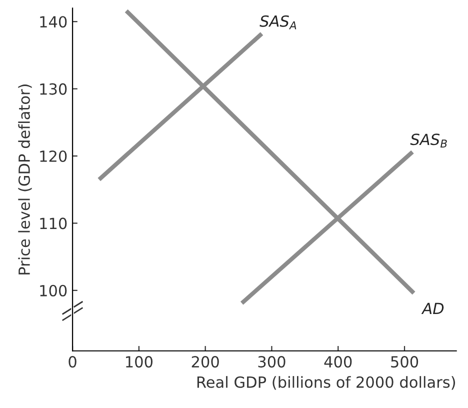  I want to click on series-label: AD, so click(432, 308).